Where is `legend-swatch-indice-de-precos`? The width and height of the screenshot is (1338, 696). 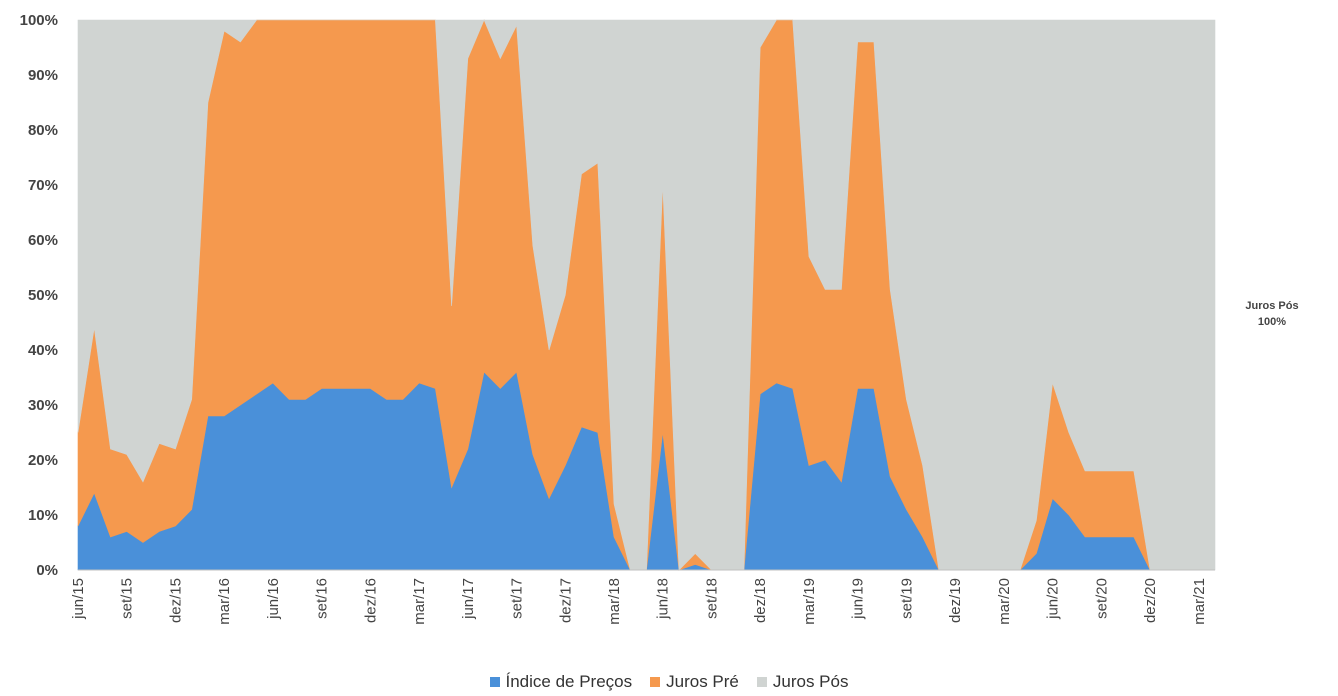
legend-swatch-indice-de-precos is located at coordinates (494, 682).